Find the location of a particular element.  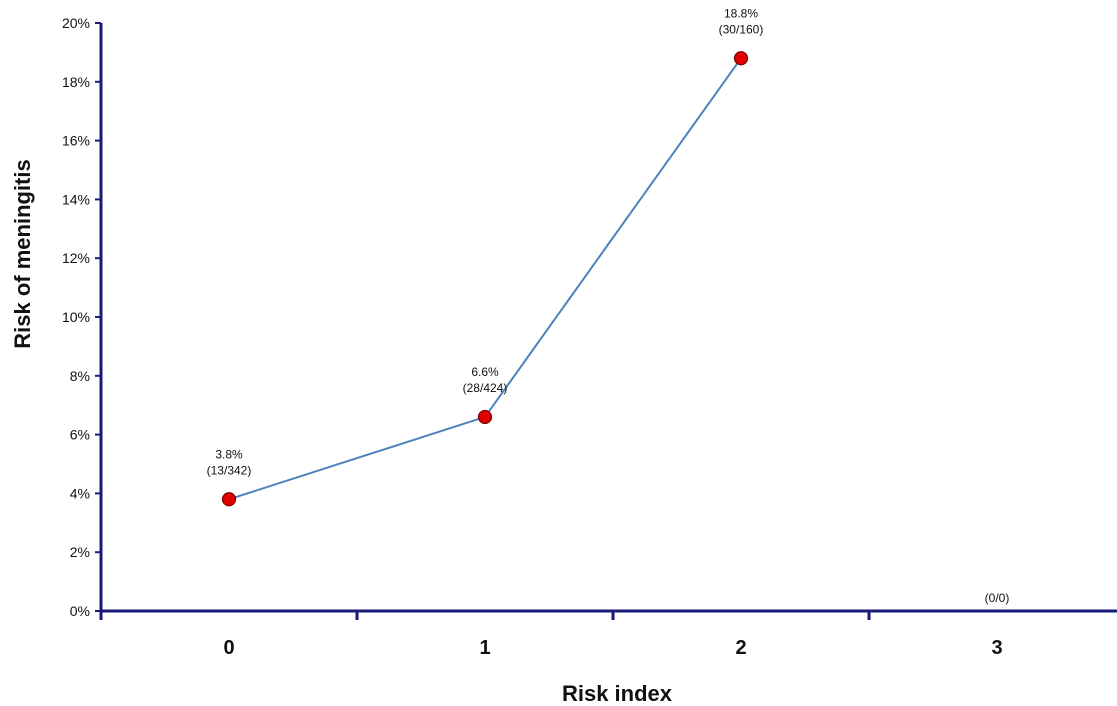

y-tick-label: 2% is located at coordinates (80, 552).